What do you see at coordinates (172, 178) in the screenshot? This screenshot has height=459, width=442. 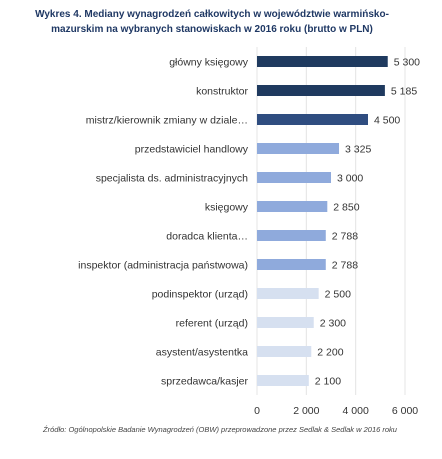 I see `y-tick-label: specjalista ds. administracyjnych` at bounding box center [172, 178].